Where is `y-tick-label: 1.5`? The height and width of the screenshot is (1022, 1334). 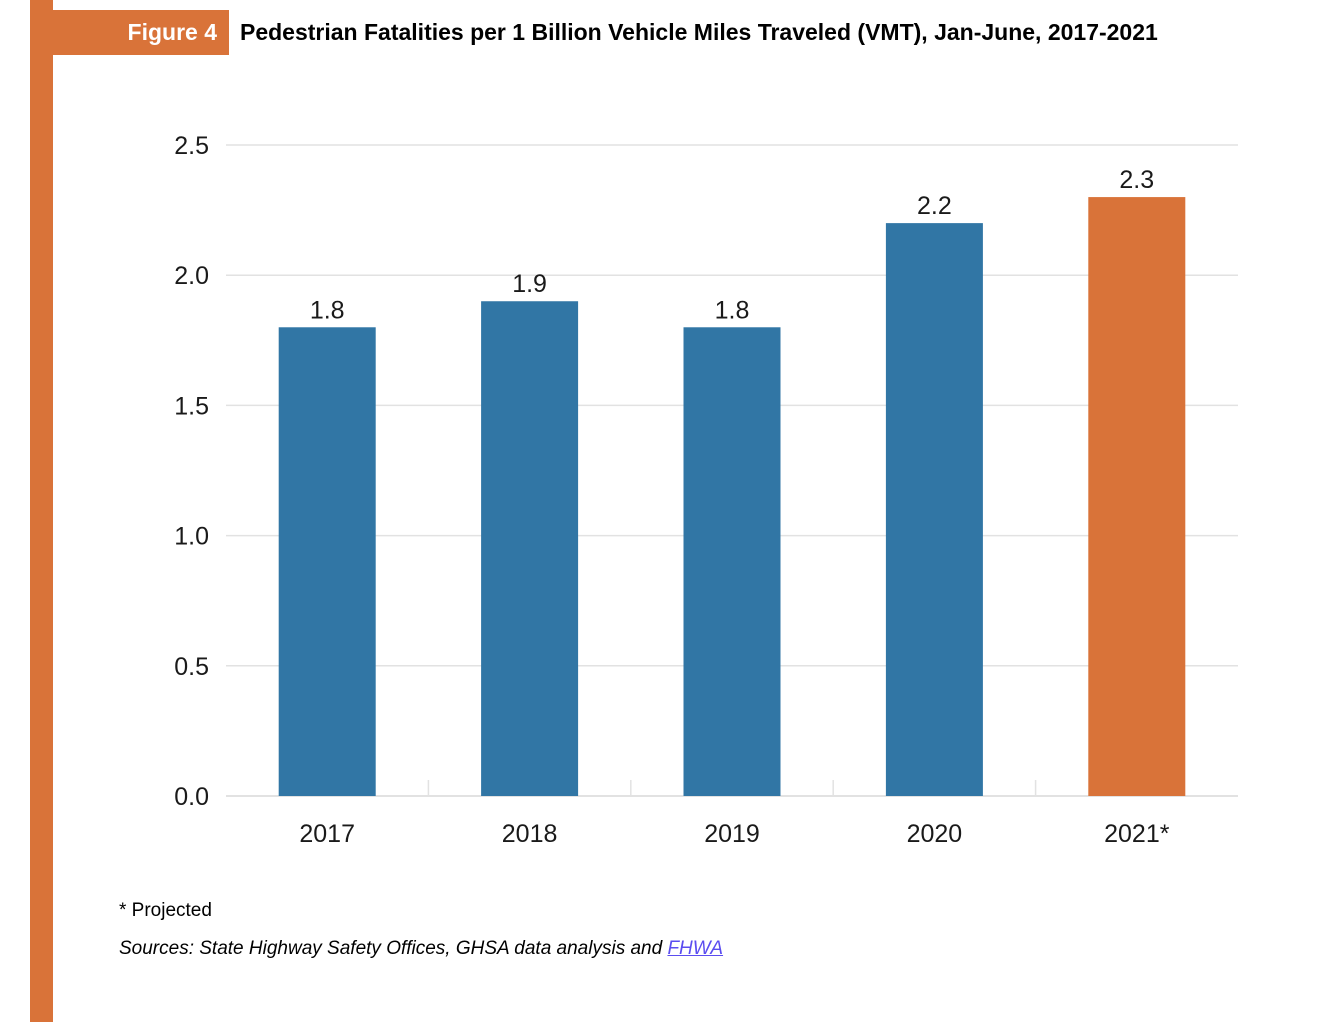 y-tick-label: 1.5 is located at coordinates (191, 406).